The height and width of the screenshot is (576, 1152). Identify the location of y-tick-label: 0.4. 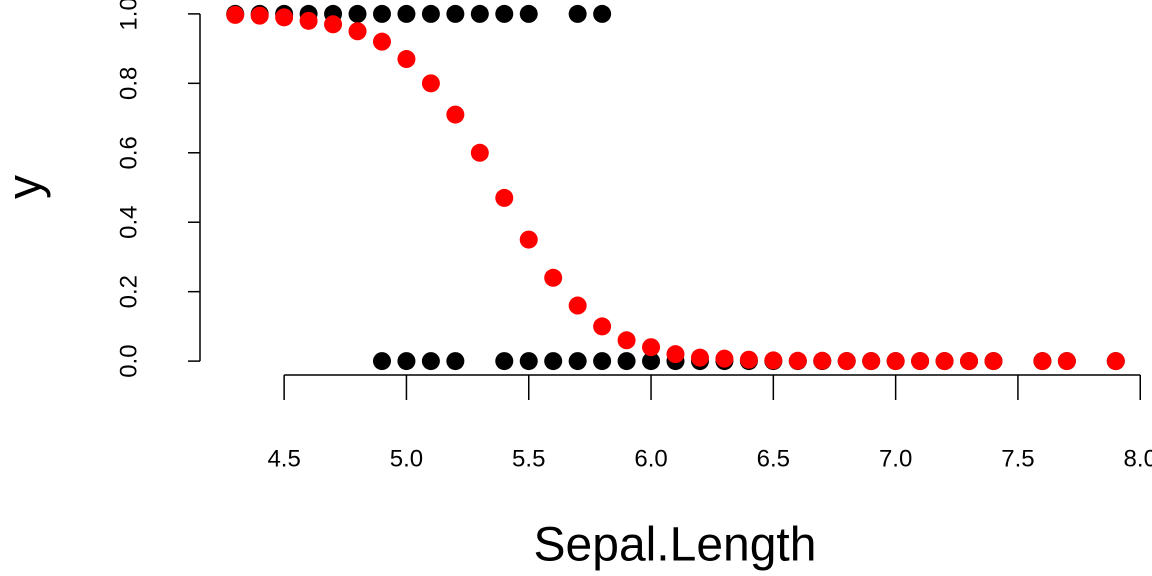
(128, 222).